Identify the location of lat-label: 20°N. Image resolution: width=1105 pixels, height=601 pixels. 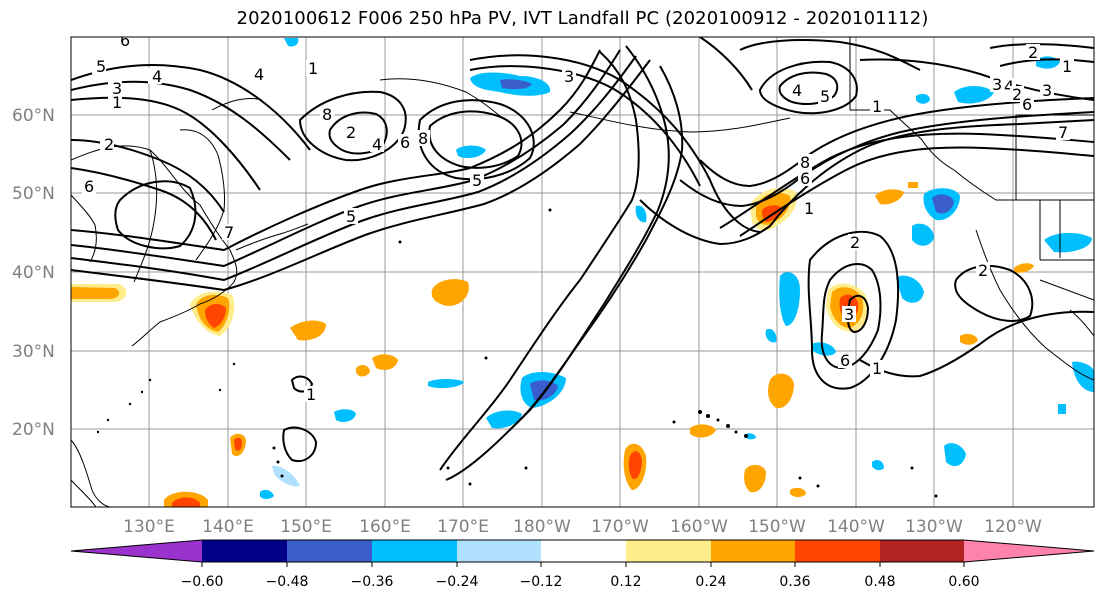
(33, 430).